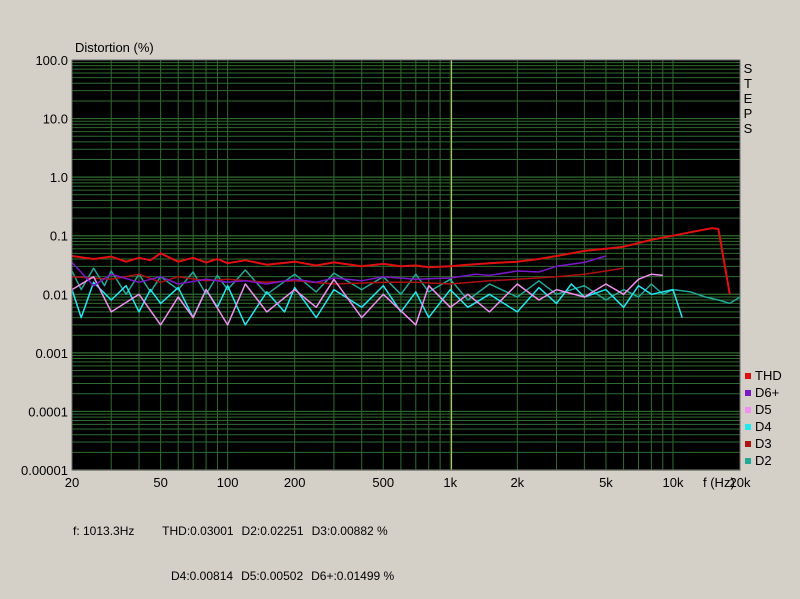  Describe the element at coordinates (59, 236) in the screenshot. I see `y-tick-label: 0.1` at that location.